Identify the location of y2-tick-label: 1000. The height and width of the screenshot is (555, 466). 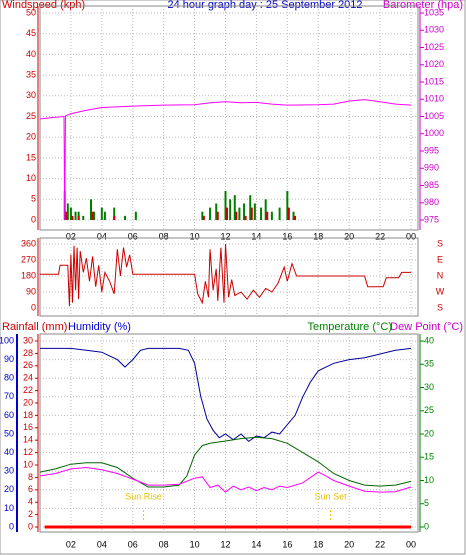
(434, 133).